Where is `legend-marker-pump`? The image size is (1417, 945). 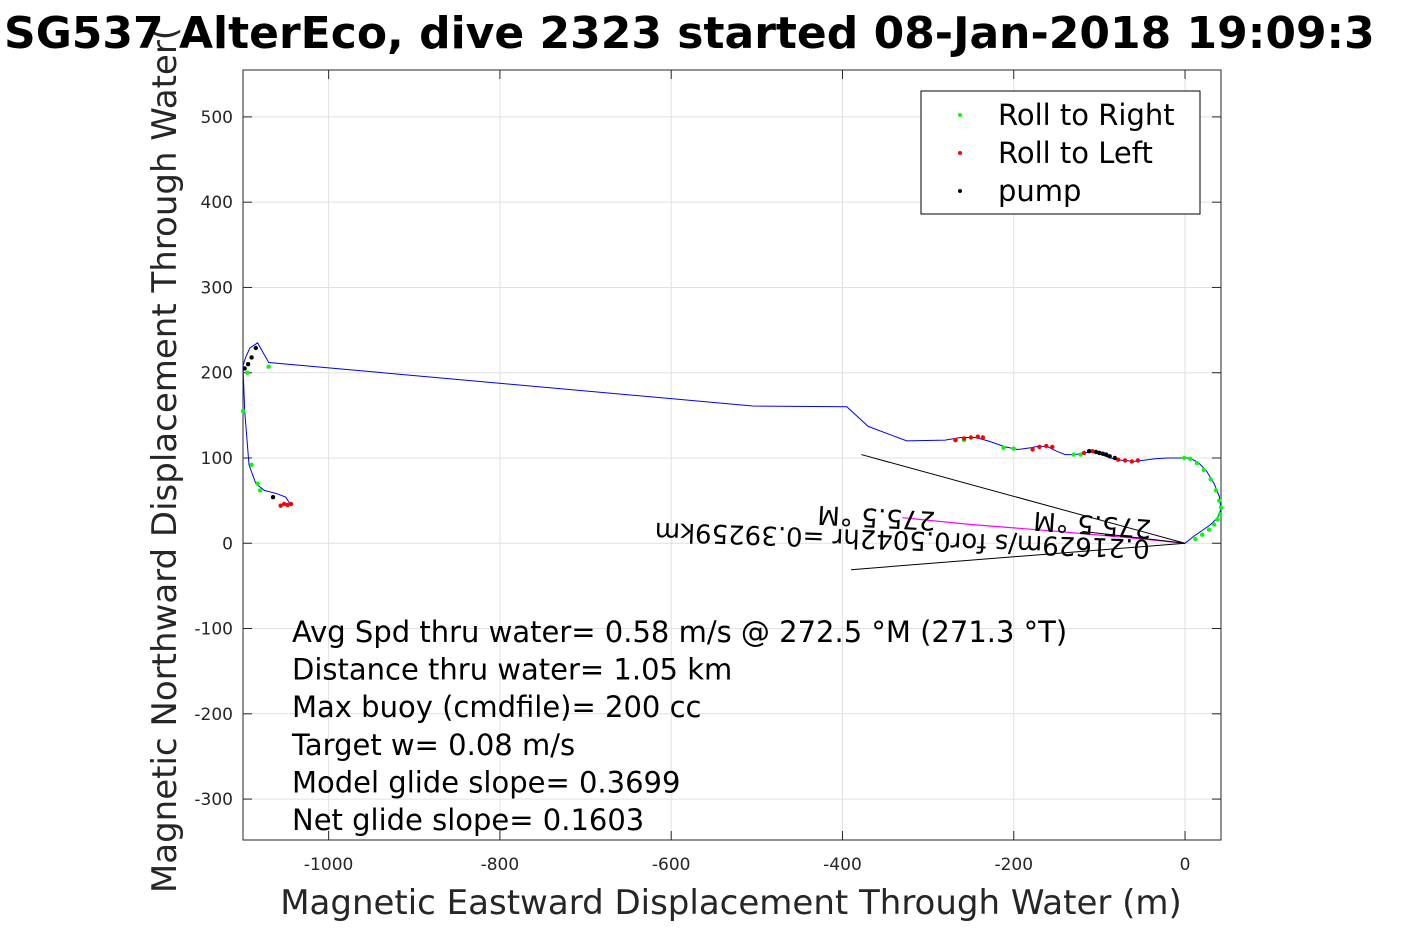 legend-marker-pump is located at coordinates (960, 191).